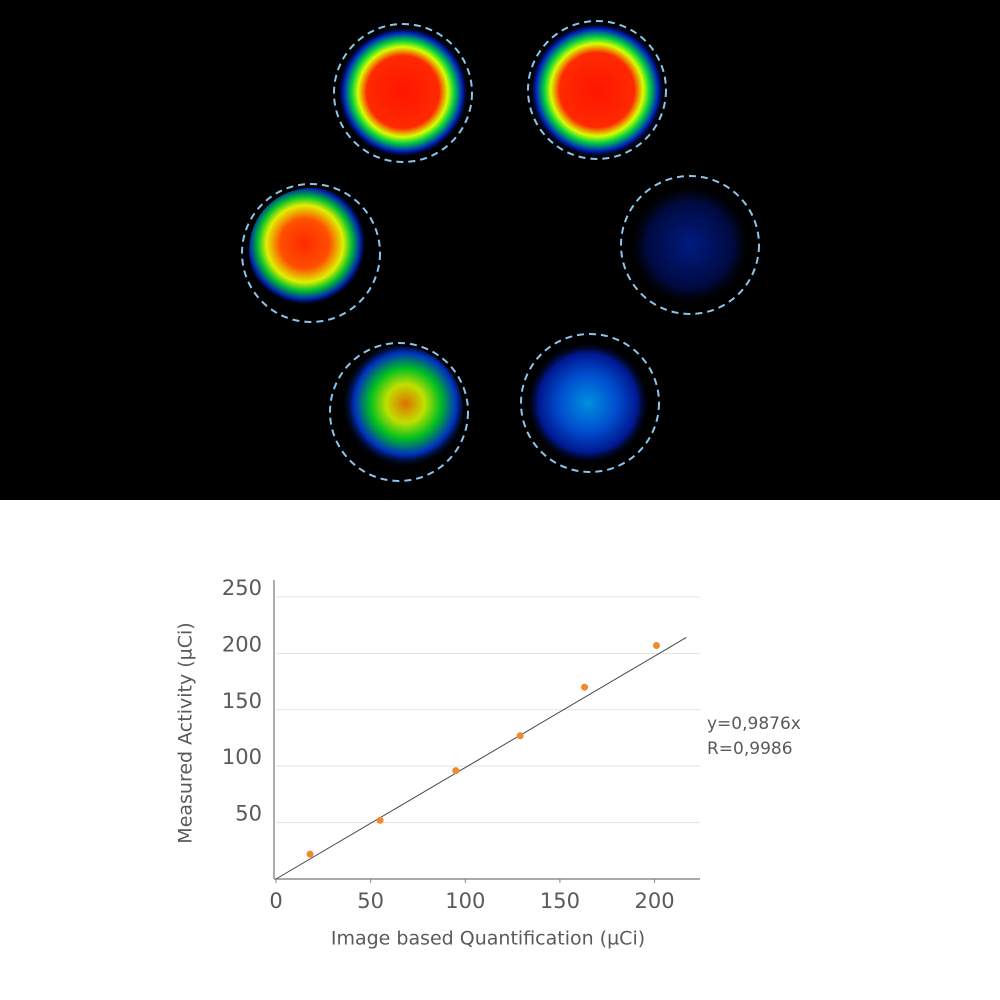 The height and width of the screenshot is (1000, 1000). I want to click on x-axis-label: Image based Quantification (µCi), so click(488, 939).